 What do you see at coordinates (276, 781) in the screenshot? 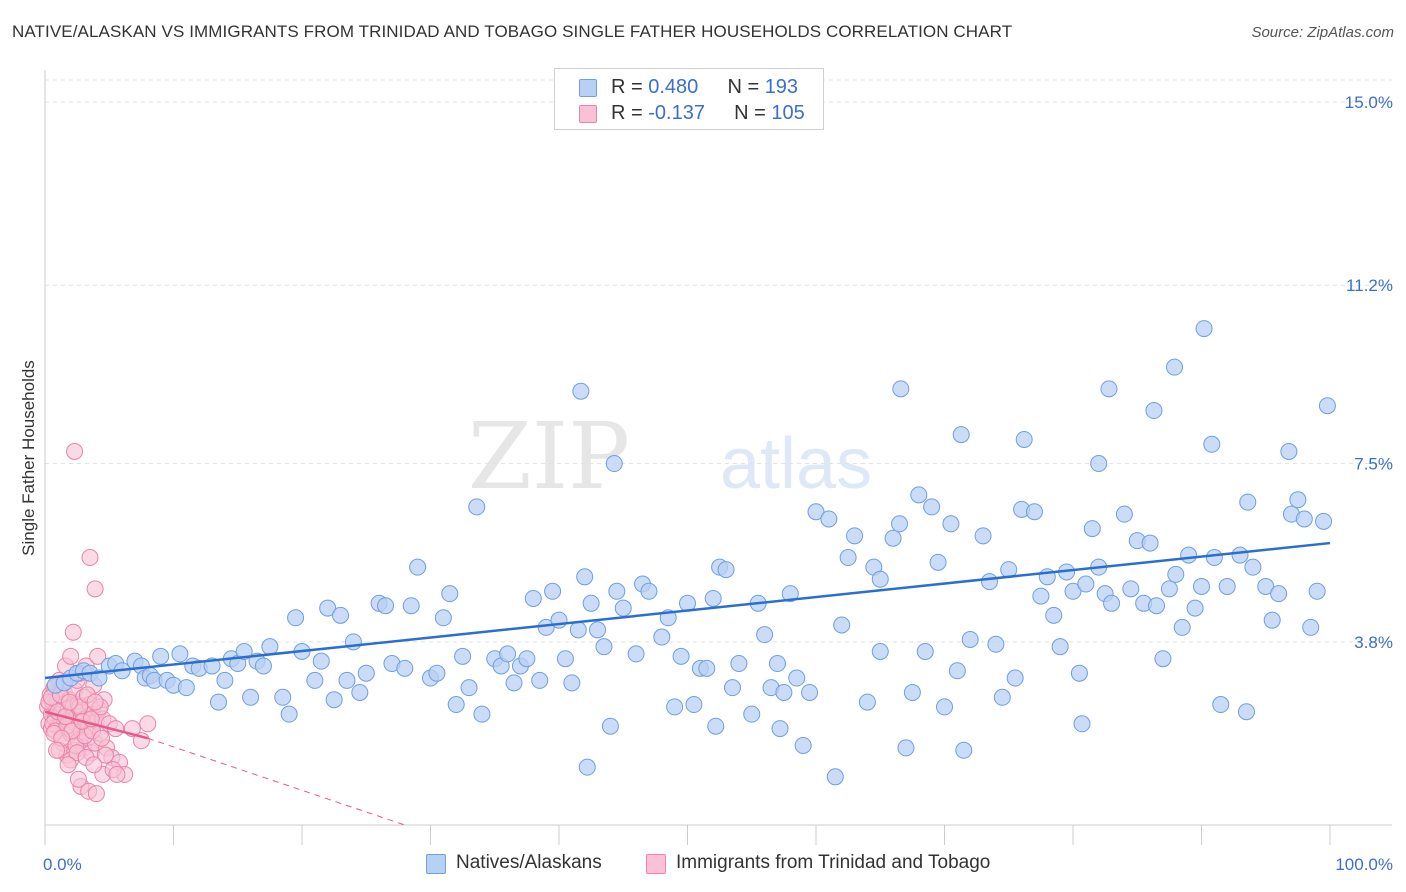
I see `trend-line-immigrants-extrapolated` at bounding box center [276, 781].